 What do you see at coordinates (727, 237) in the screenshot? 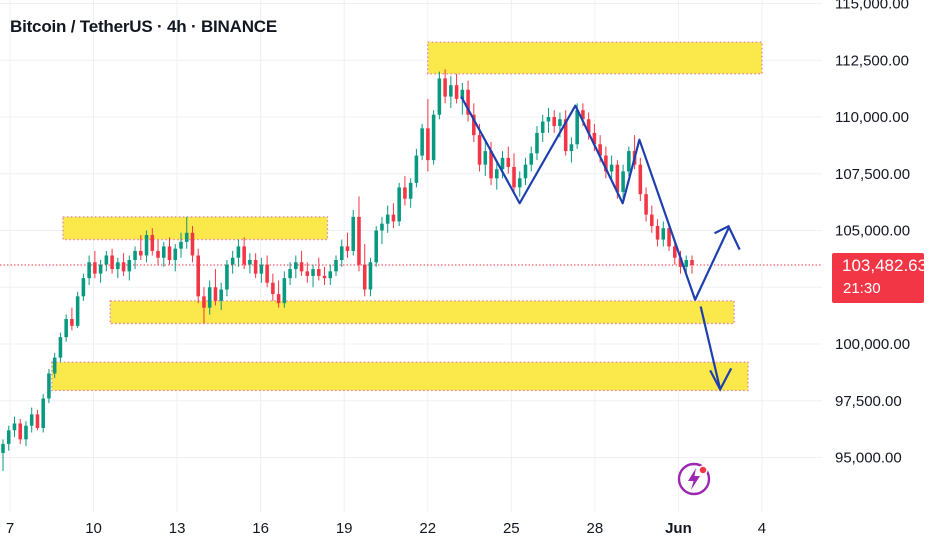
I see `arrow-up-head` at bounding box center [727, 237].